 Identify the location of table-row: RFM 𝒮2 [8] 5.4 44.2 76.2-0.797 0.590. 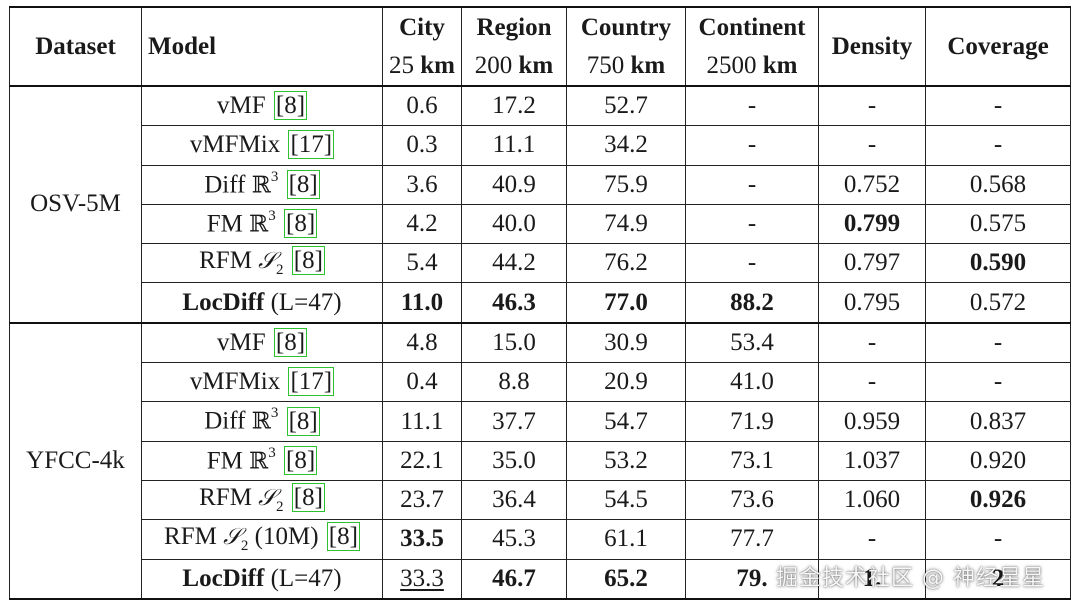
(540, 263).